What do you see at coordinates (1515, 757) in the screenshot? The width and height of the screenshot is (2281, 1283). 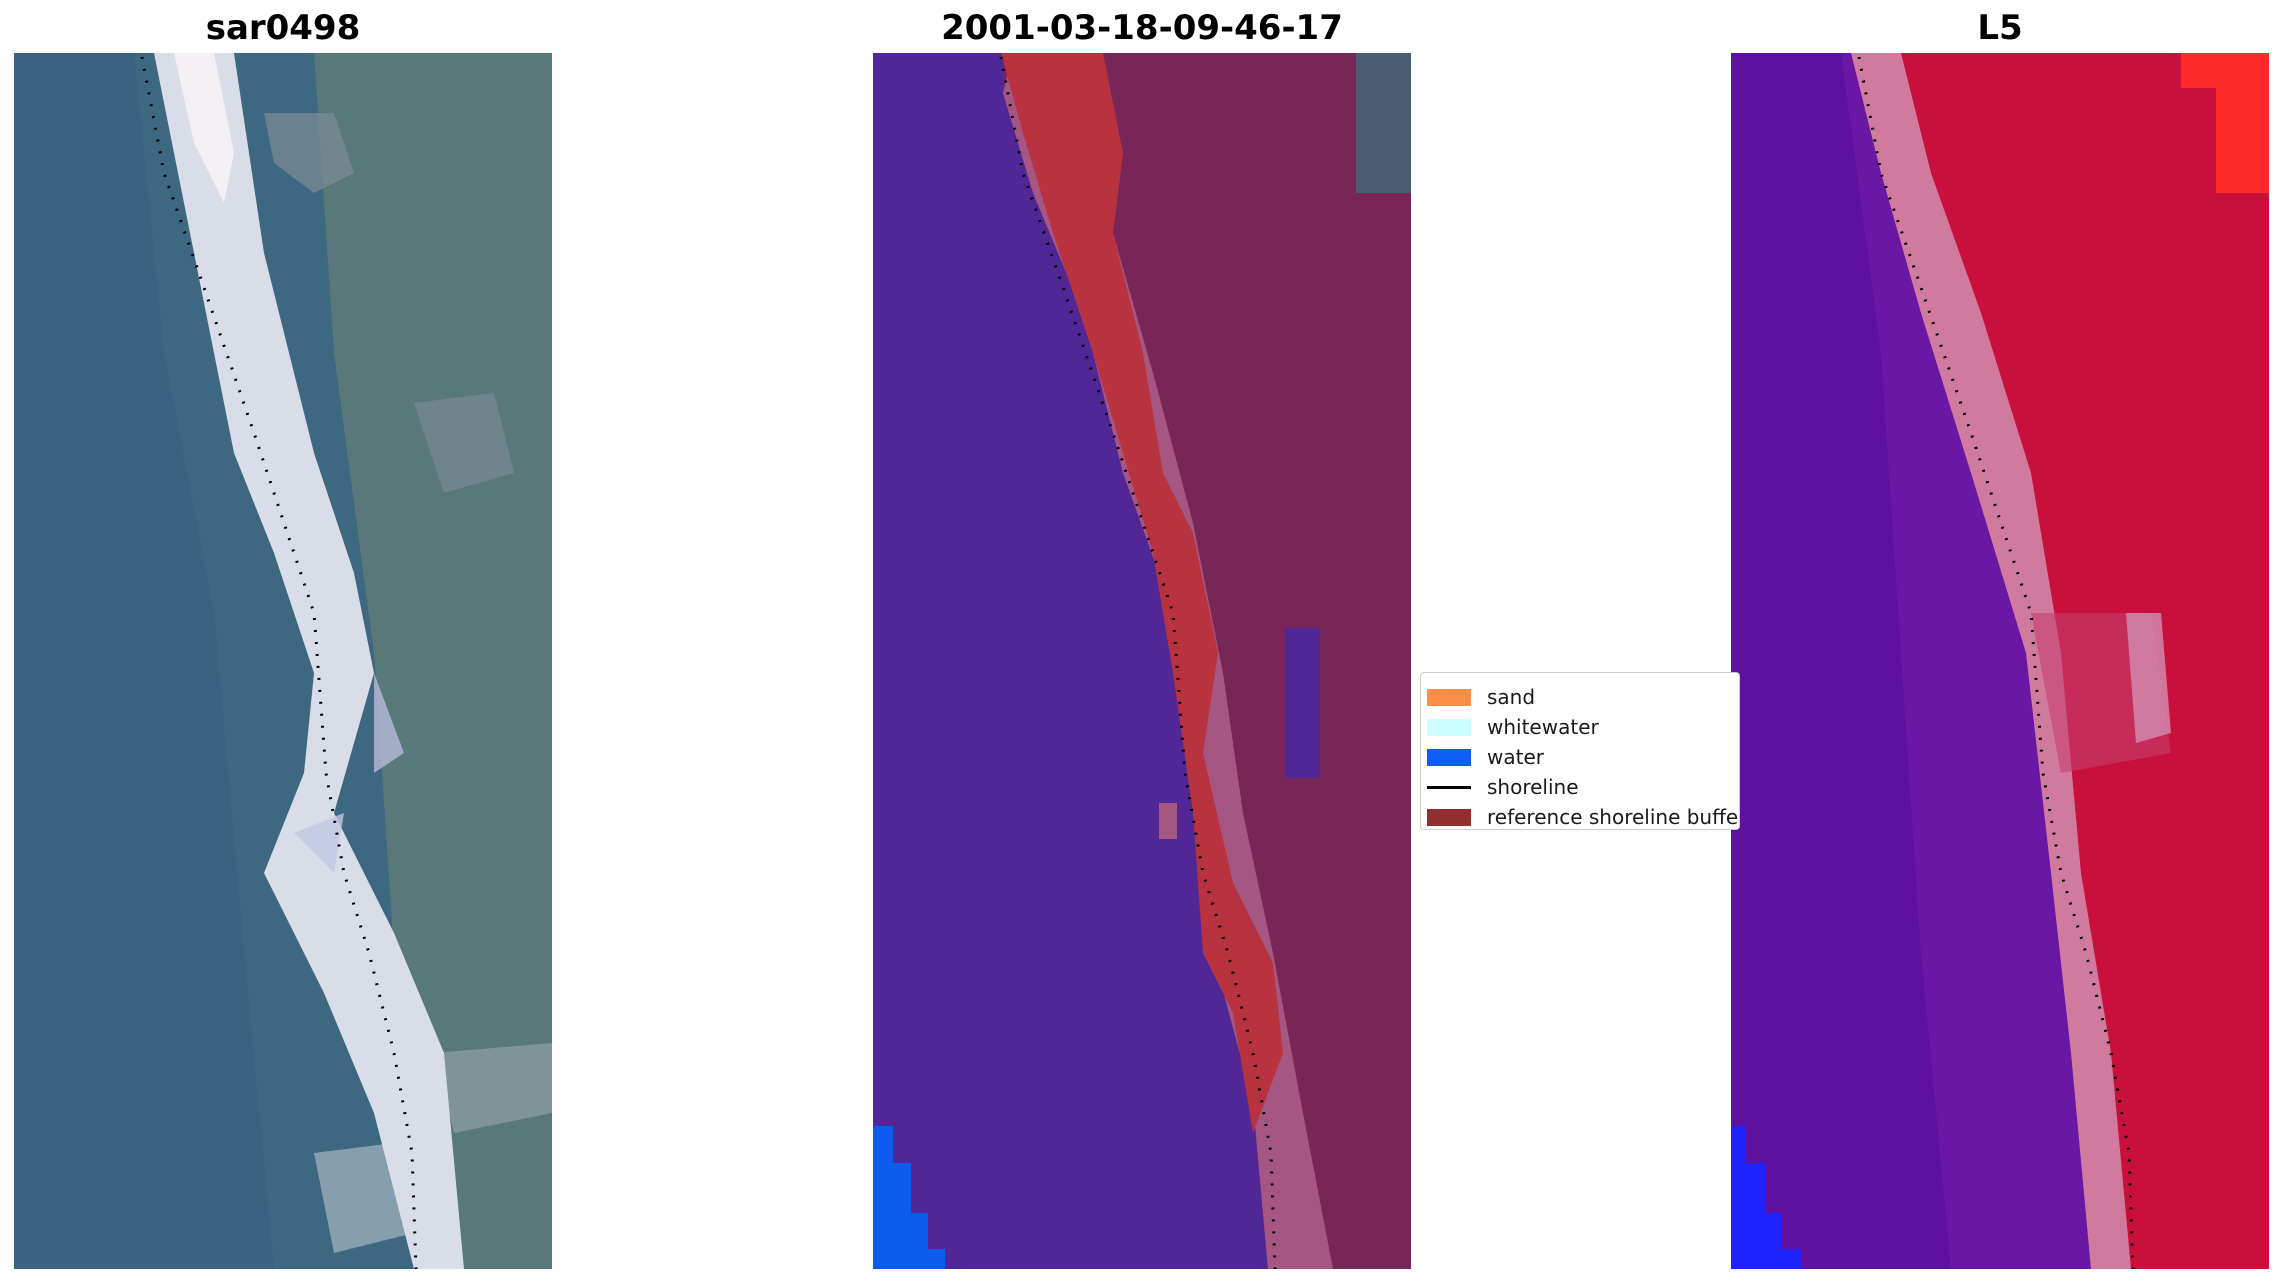 I see `legend-label: water` at bounding box center [1515, 757].